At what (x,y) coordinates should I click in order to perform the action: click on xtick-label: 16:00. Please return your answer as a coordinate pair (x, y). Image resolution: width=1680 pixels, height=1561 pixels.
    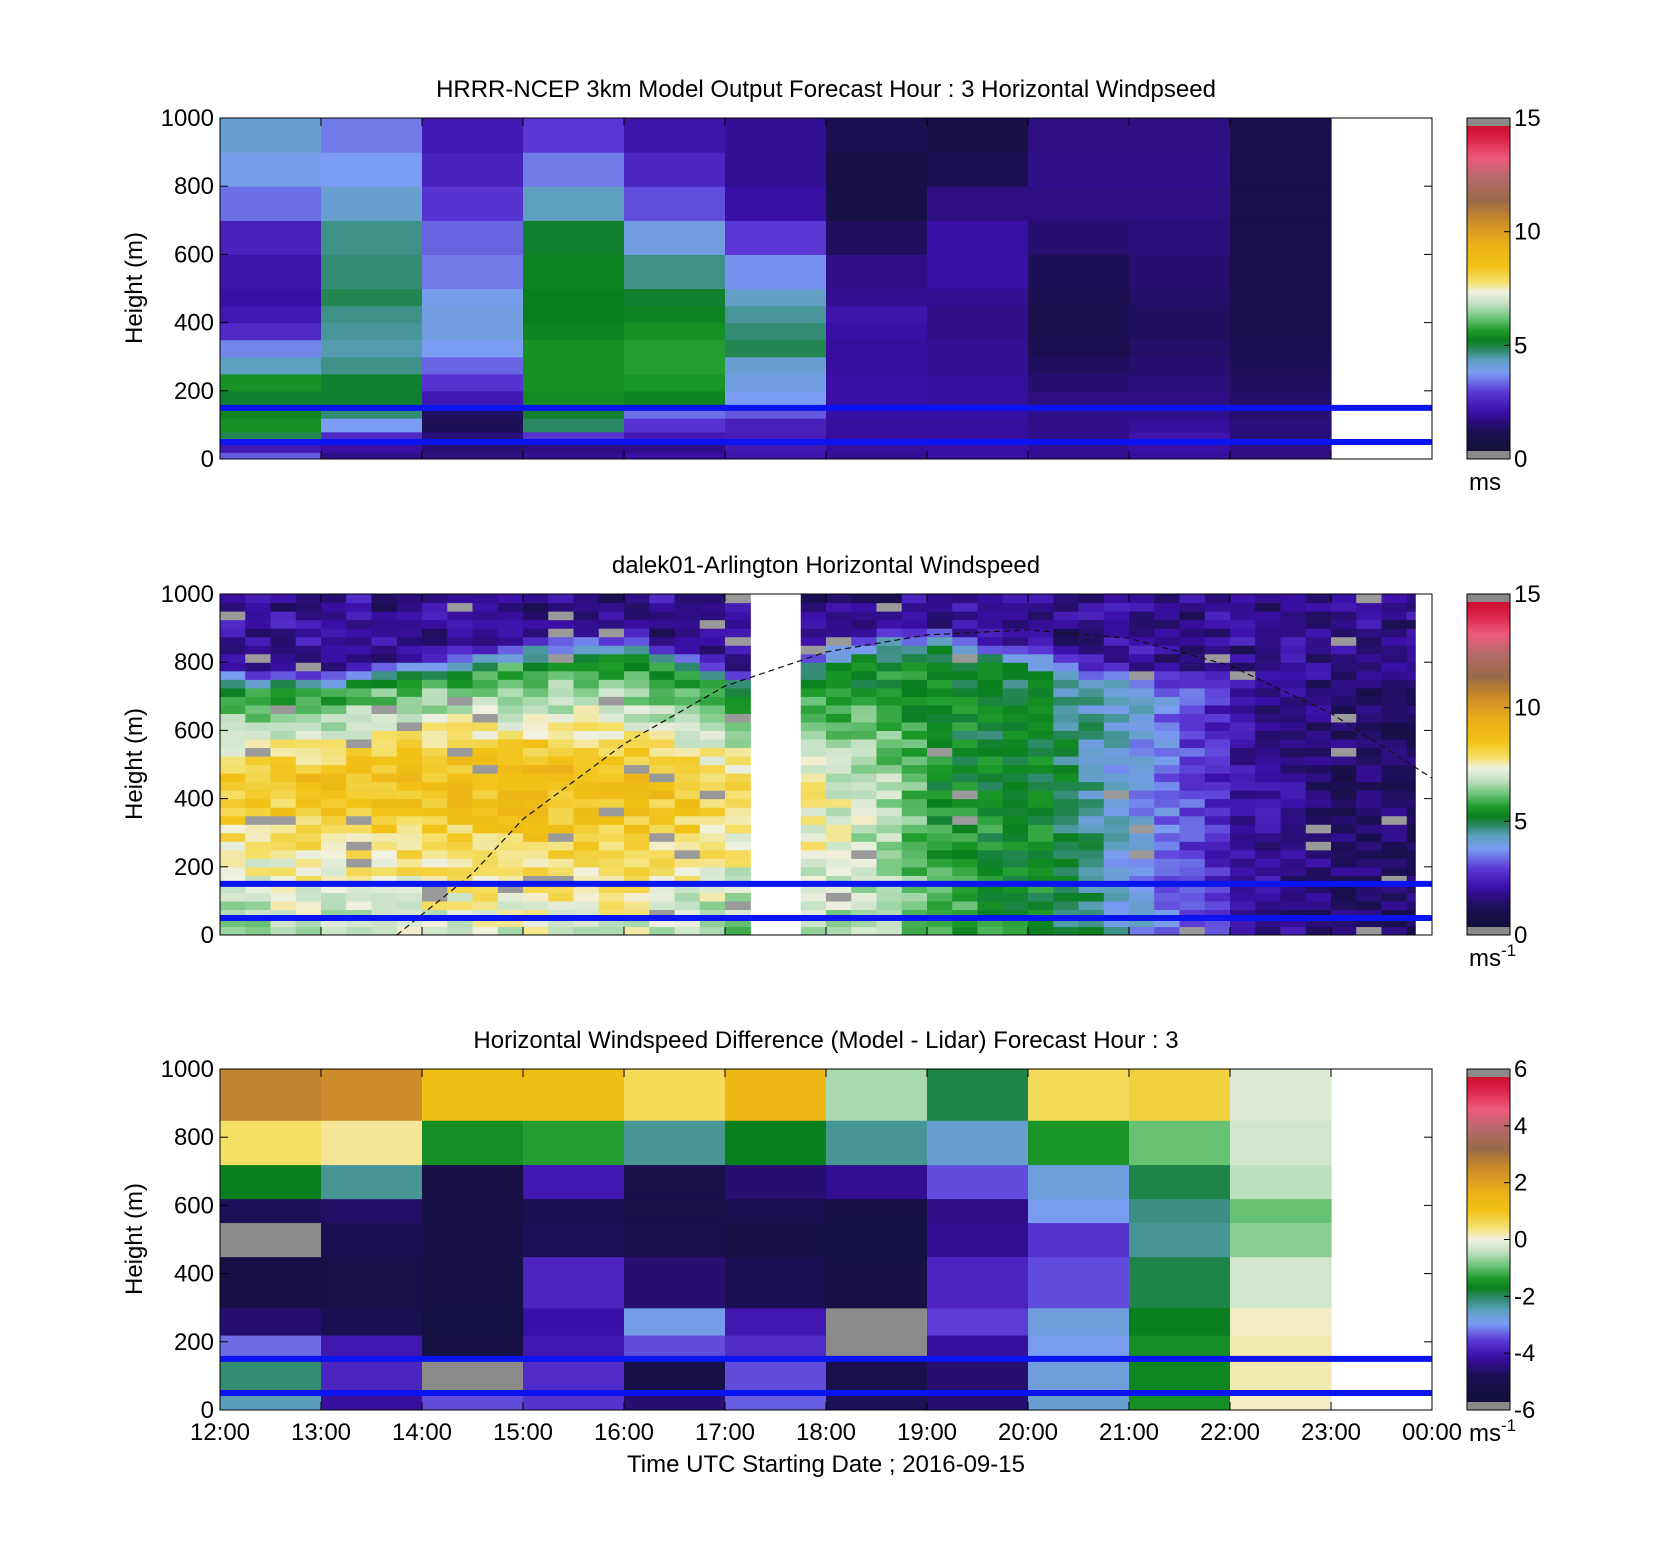
    Looking at the image, I should click on (624, 1432).